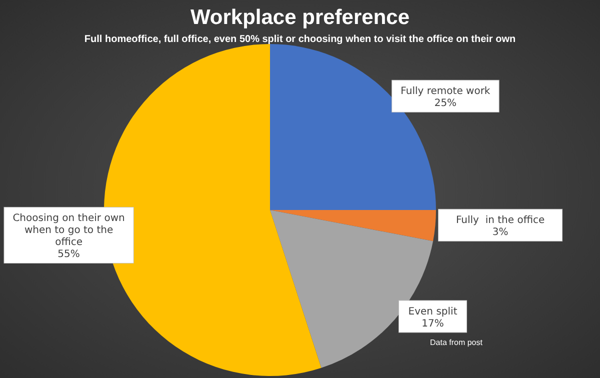  Describe the element at coordinates (445, 92) in the screenshot. I see `slice-label: Fully remote work` at that location.